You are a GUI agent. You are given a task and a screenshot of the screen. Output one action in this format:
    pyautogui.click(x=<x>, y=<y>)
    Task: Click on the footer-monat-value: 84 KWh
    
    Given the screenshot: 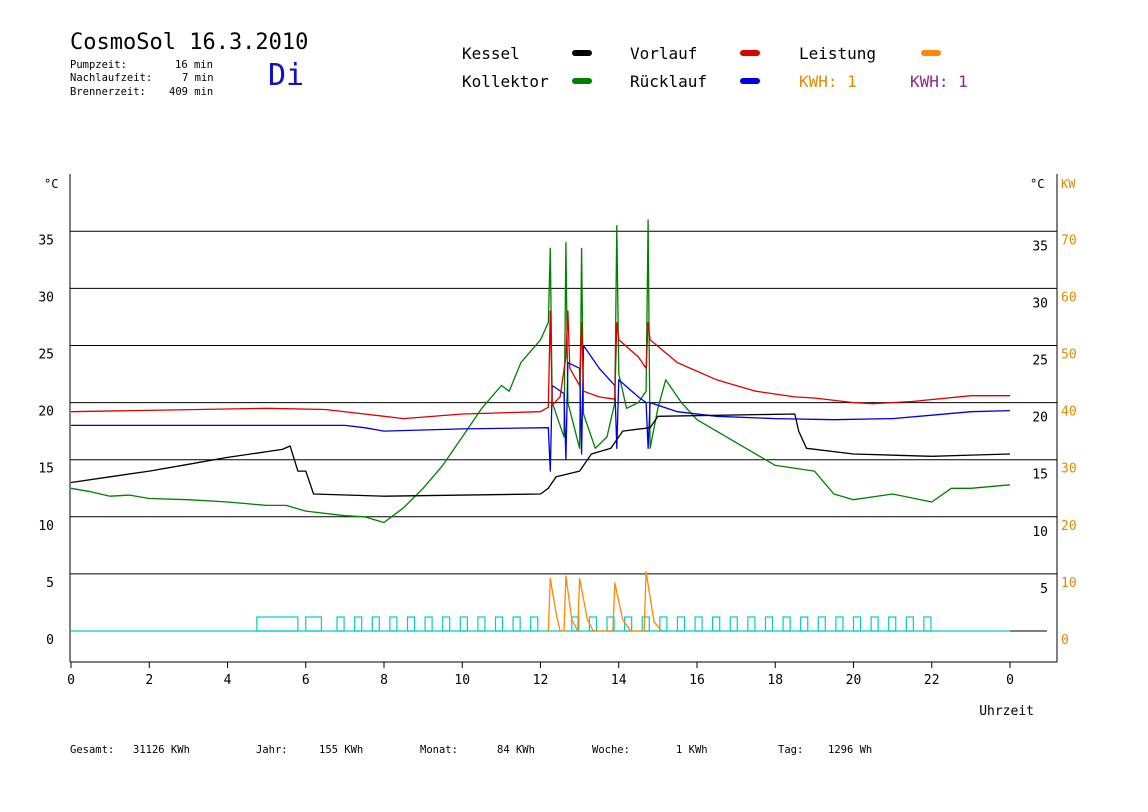 What is the action you would take?
    pyautogui.click(x=516, y=750)
    